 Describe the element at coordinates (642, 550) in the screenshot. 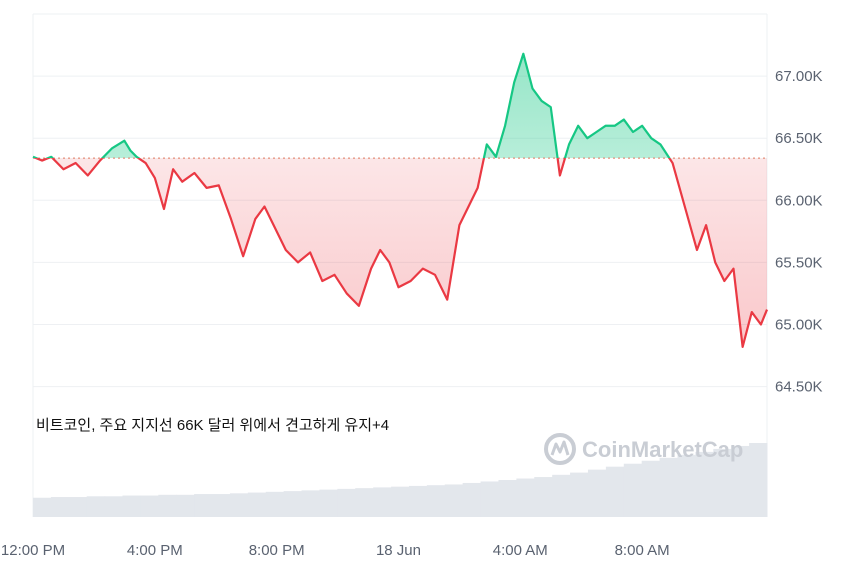

I see `x-tick-label: 8:00 AM` at that location.